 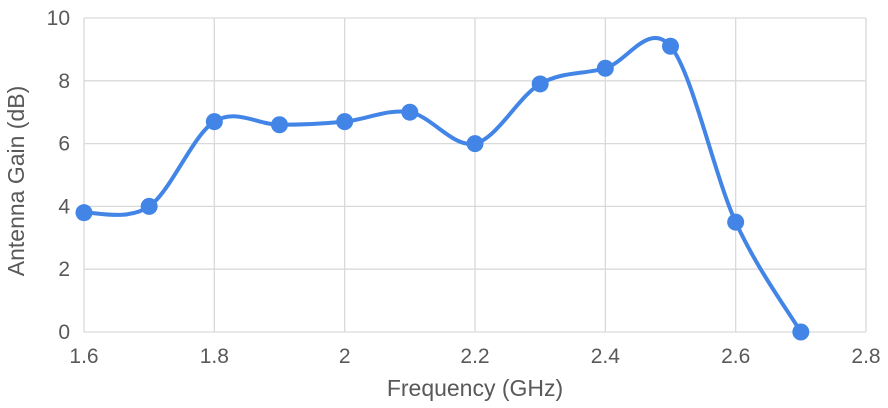 What do you see at coordinates (475, 388) in the screenshot?
I see `x-axis-title: Frequency (GHz)` at bounding box center [475, 388].